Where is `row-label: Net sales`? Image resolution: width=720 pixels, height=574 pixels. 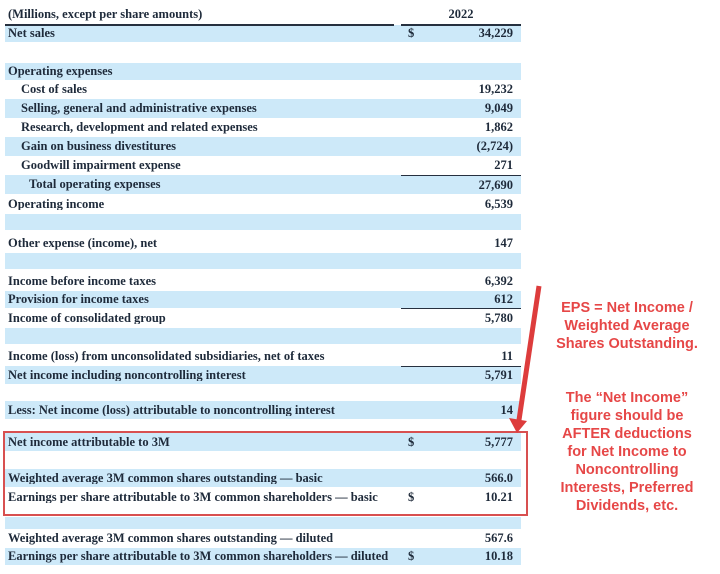 row-label: Net sales is located at coordinates (31, 33).